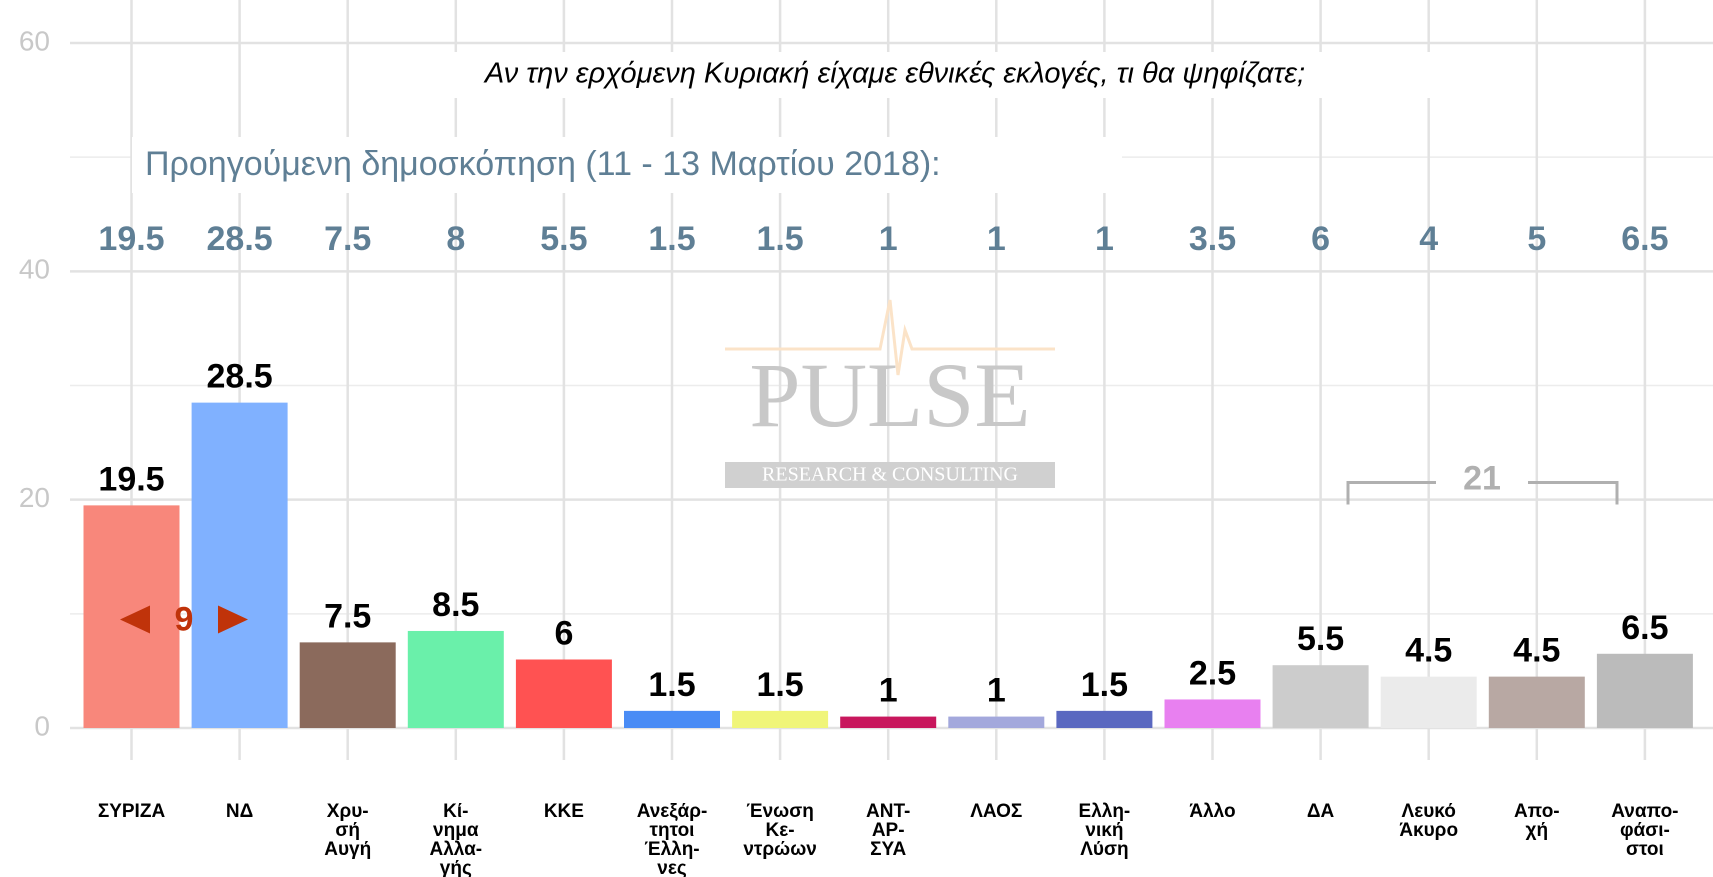 This screenshot has height=877, width=1713. What do you see at coordinates (779, 830) in the screenshot?
I see `x-tick-label: Ένωση Κε-ντρώων` at bounding box center [779, 830].